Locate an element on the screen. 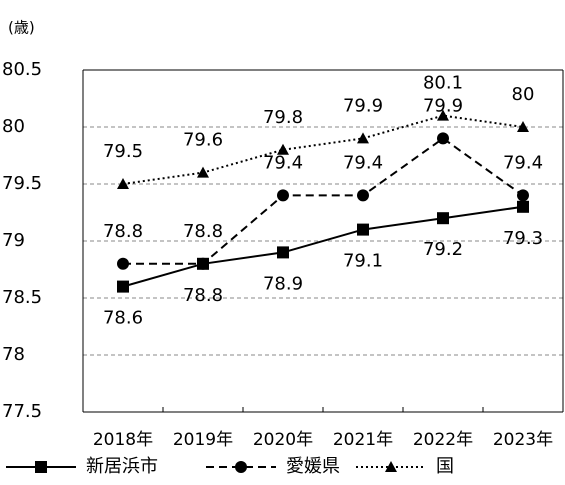 This screenshot has width=565, height=485. y-tick-label: 79.5 is located at coordinates (22, 183).